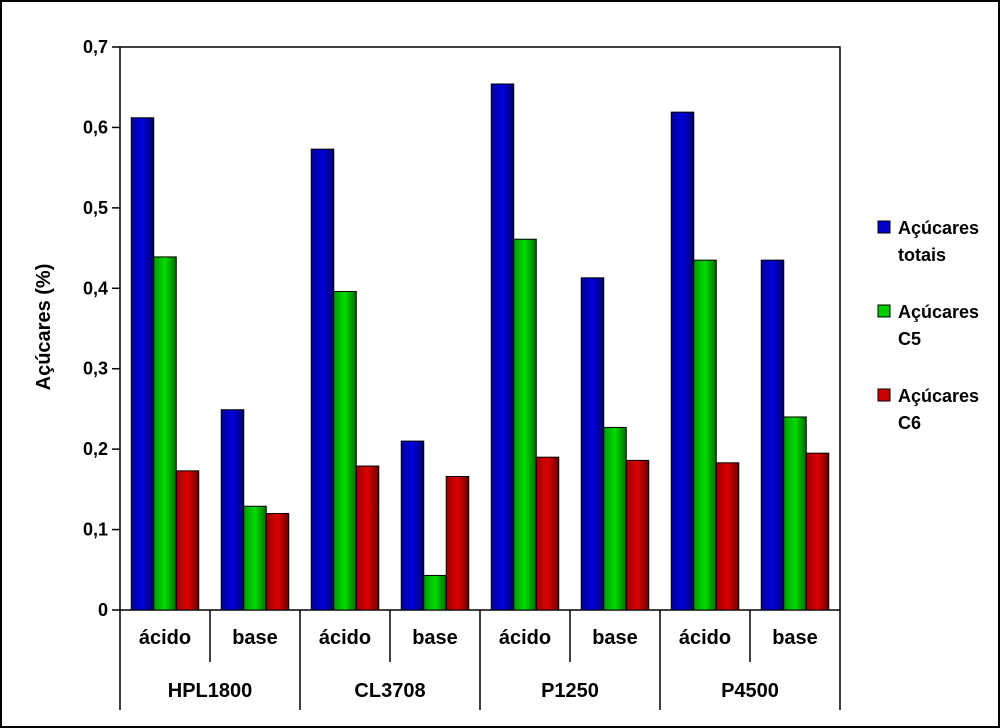 The height and width of the screenshot is (728, 1000). What do you see at coordinates (210, 691) in the screenshot?
I see `group-label: HPL1800` at bounding box center [210, 691].